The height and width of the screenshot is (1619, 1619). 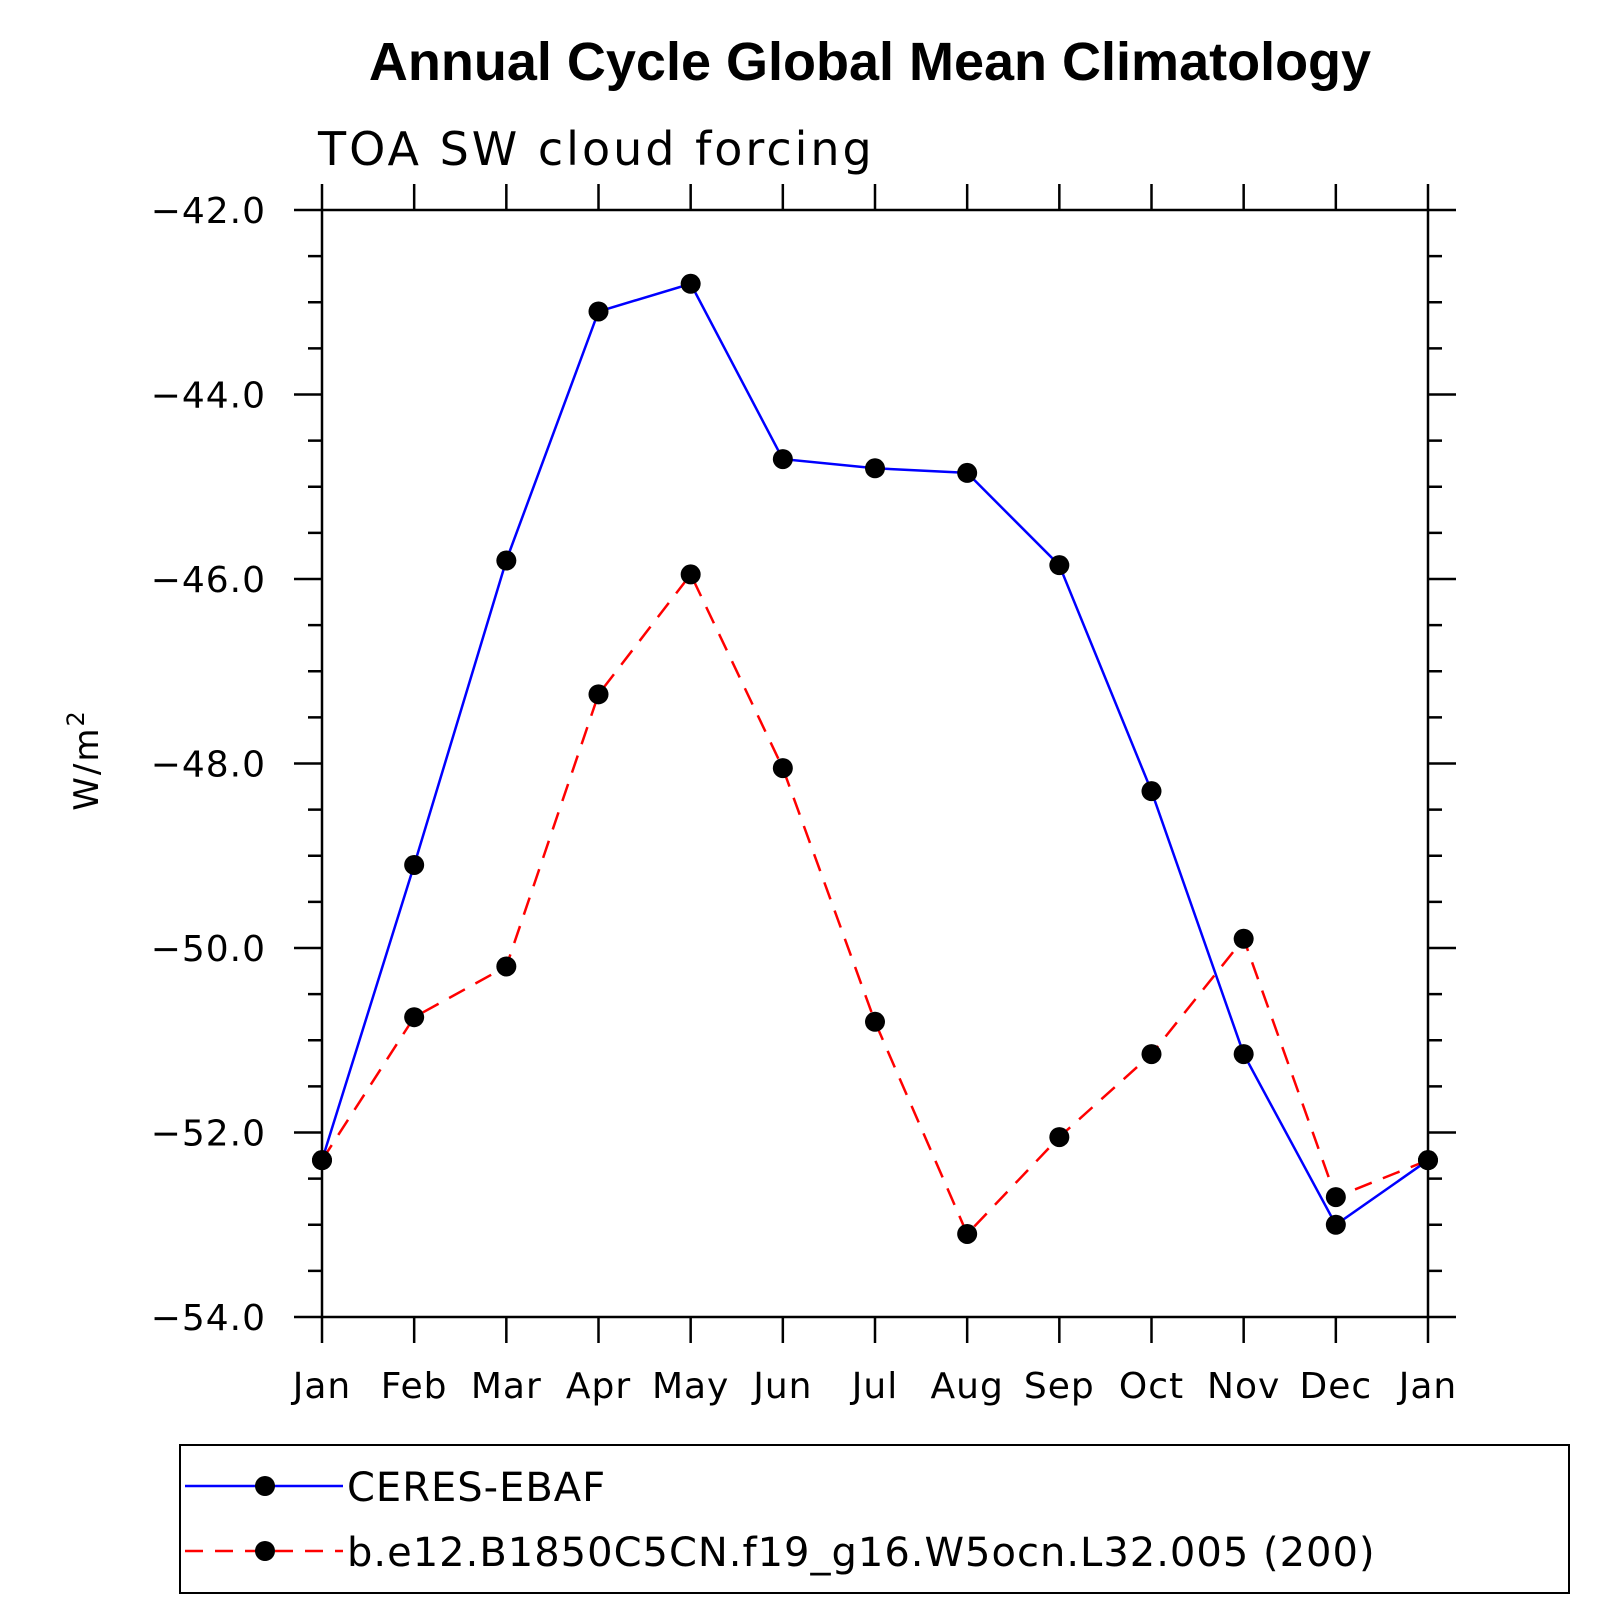 I want to click on y-tick-label: −50.0, so click(x=208, y=949).